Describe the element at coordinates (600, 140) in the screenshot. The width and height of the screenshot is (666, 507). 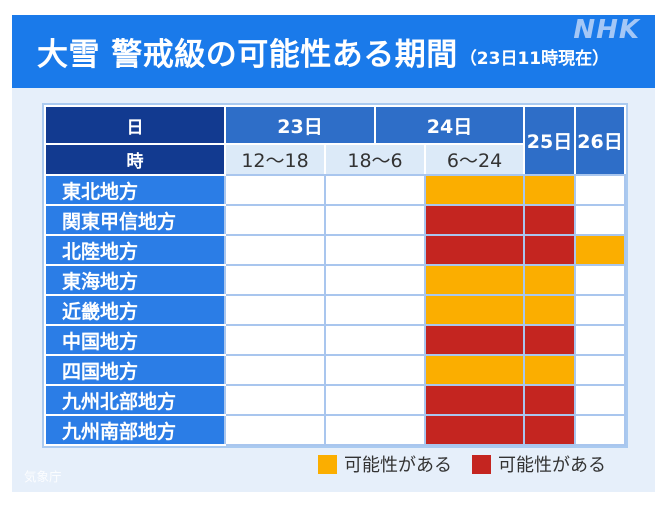
I see `date-header-26: 26日` at that location.